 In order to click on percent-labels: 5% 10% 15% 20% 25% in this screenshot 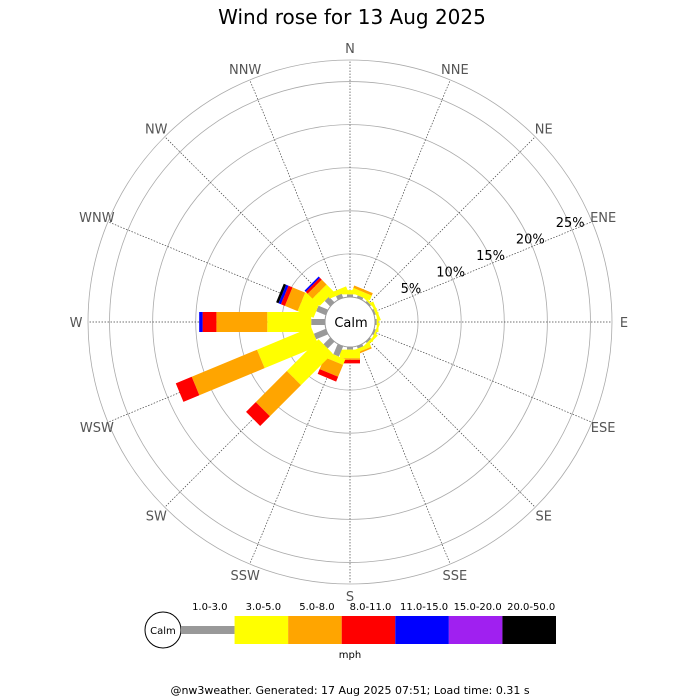, I will do `click(493, 256)`.